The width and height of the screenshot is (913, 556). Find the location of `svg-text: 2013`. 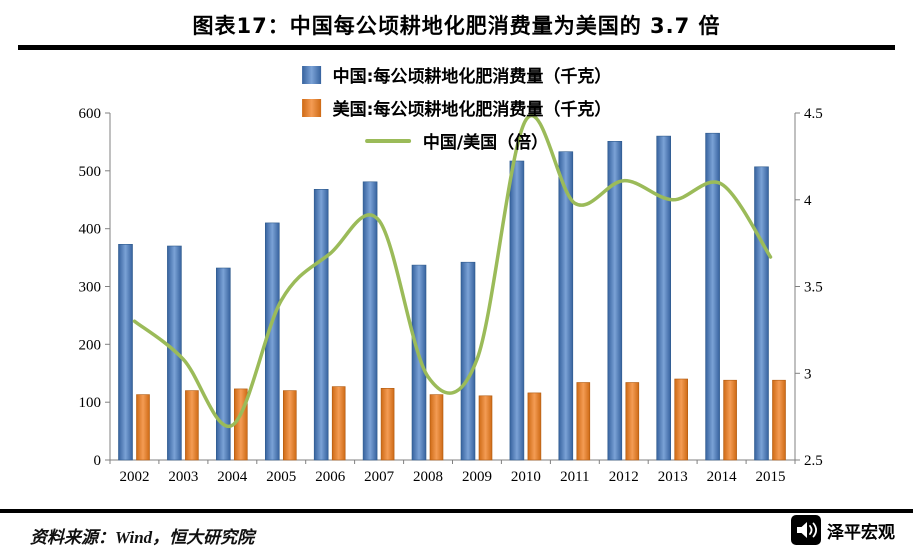

svg-text: 2013 is located at coordinates (673, 477).